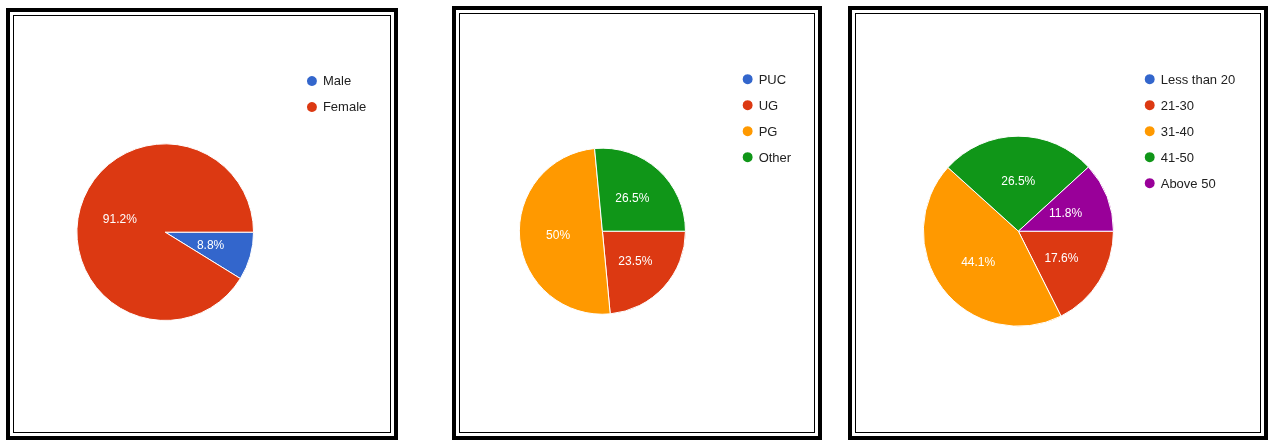 This screenshot has height=445, width=1273. What do you see at coordinates (337, 81) in the screenshot?
I see `legend-label: Male` at bounding box center [337, 81].